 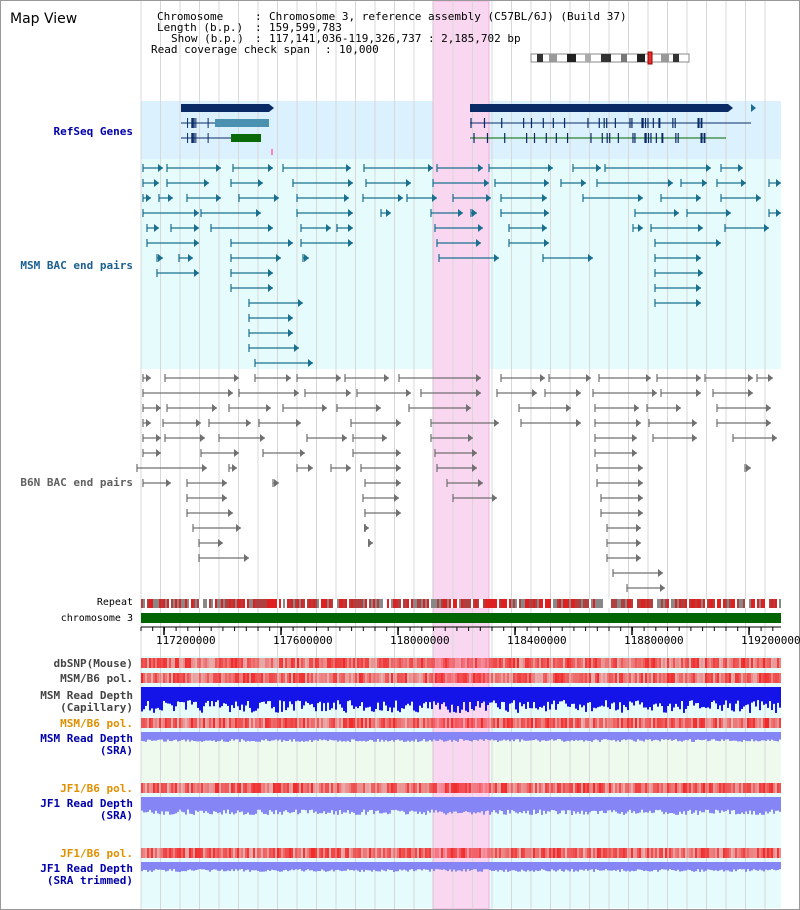 I want to click on axis-tick-label: 119200000, so click(x=770, y=640).